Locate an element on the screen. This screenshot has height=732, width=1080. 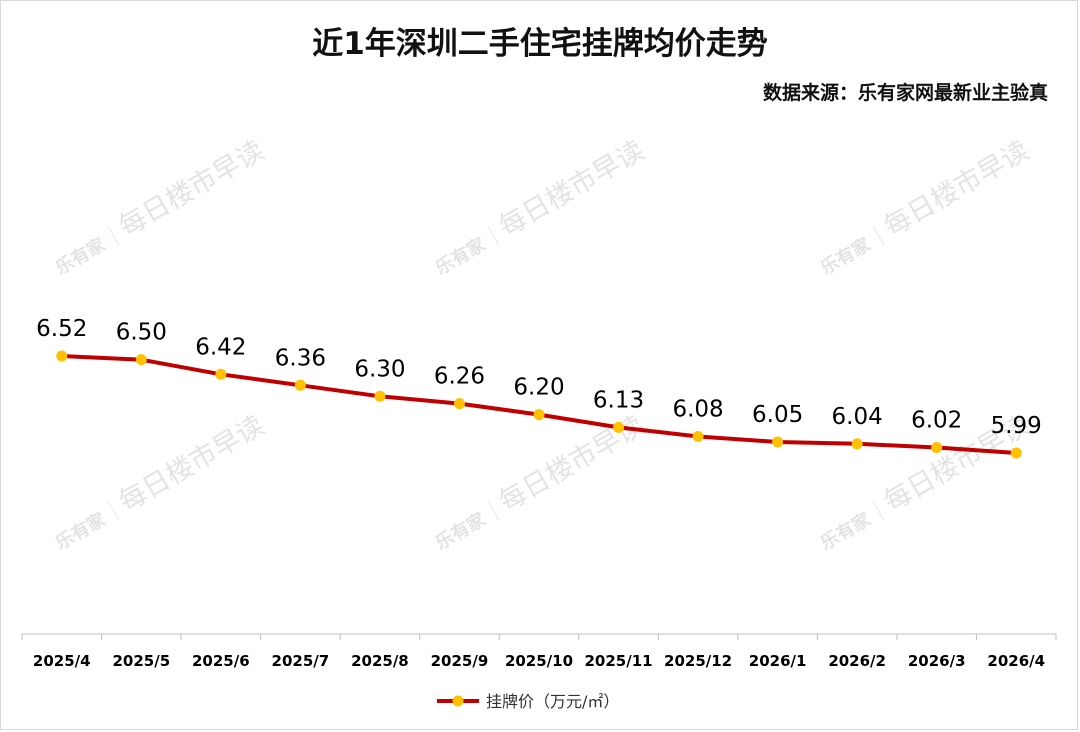
x-tick-label: 2025/5 is located at coordinates (141, 661).